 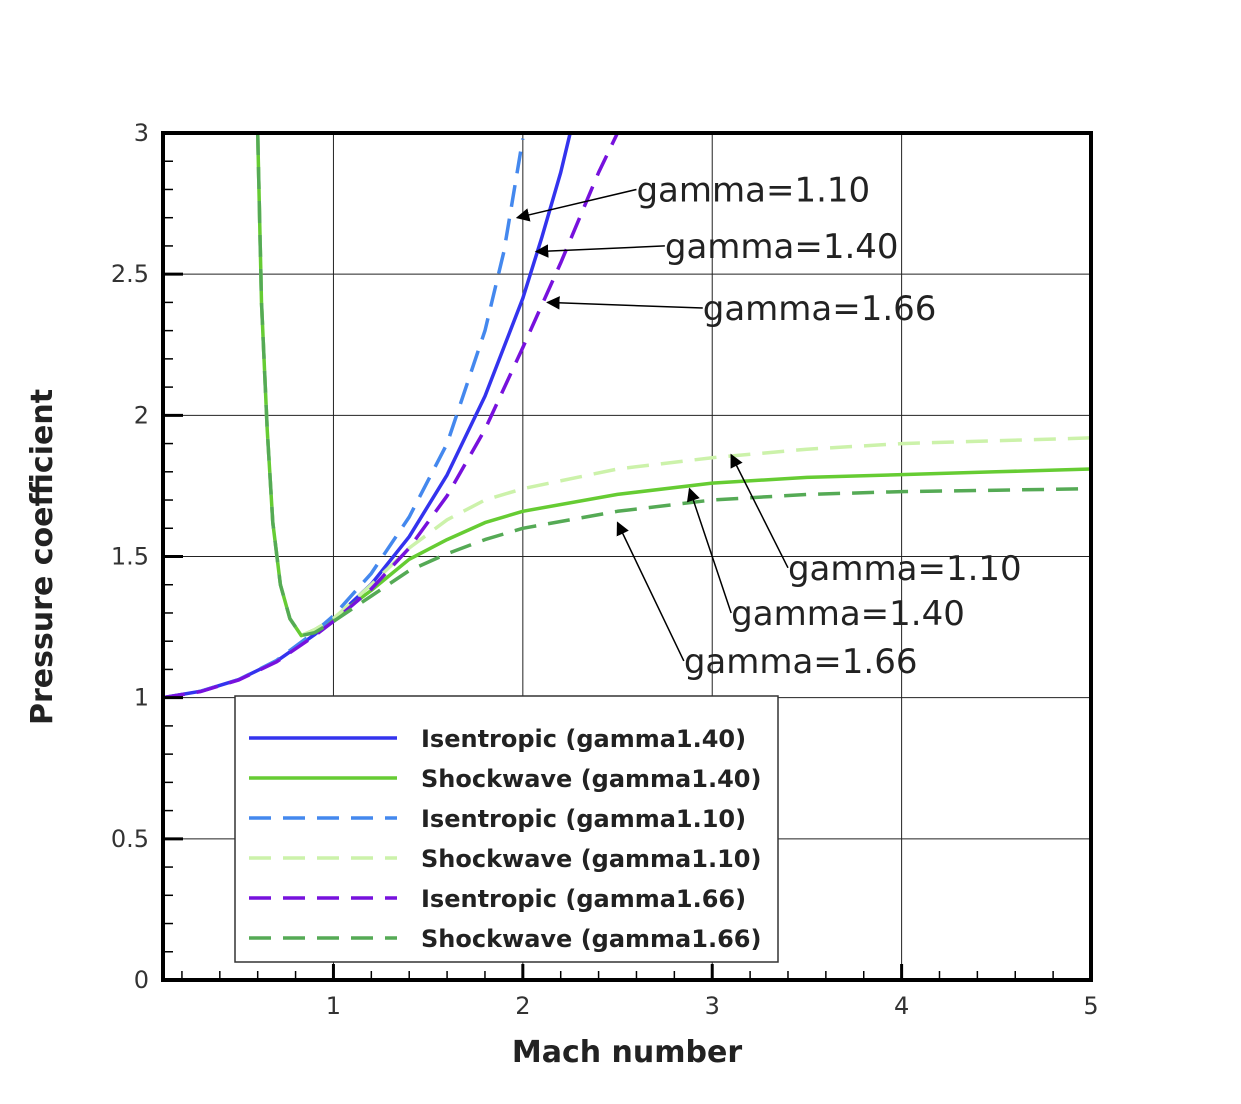 What do you see at coordinates (753, 190) in the screenshot?
I see `annotation-label-0: gamma=1.10` at bounding box center [753, 190].